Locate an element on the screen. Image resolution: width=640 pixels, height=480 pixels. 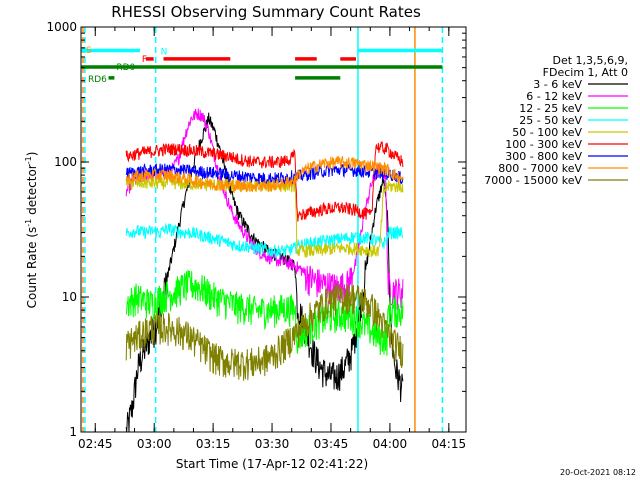
y-tick-label: 1 is located at coordinates (73, 432).